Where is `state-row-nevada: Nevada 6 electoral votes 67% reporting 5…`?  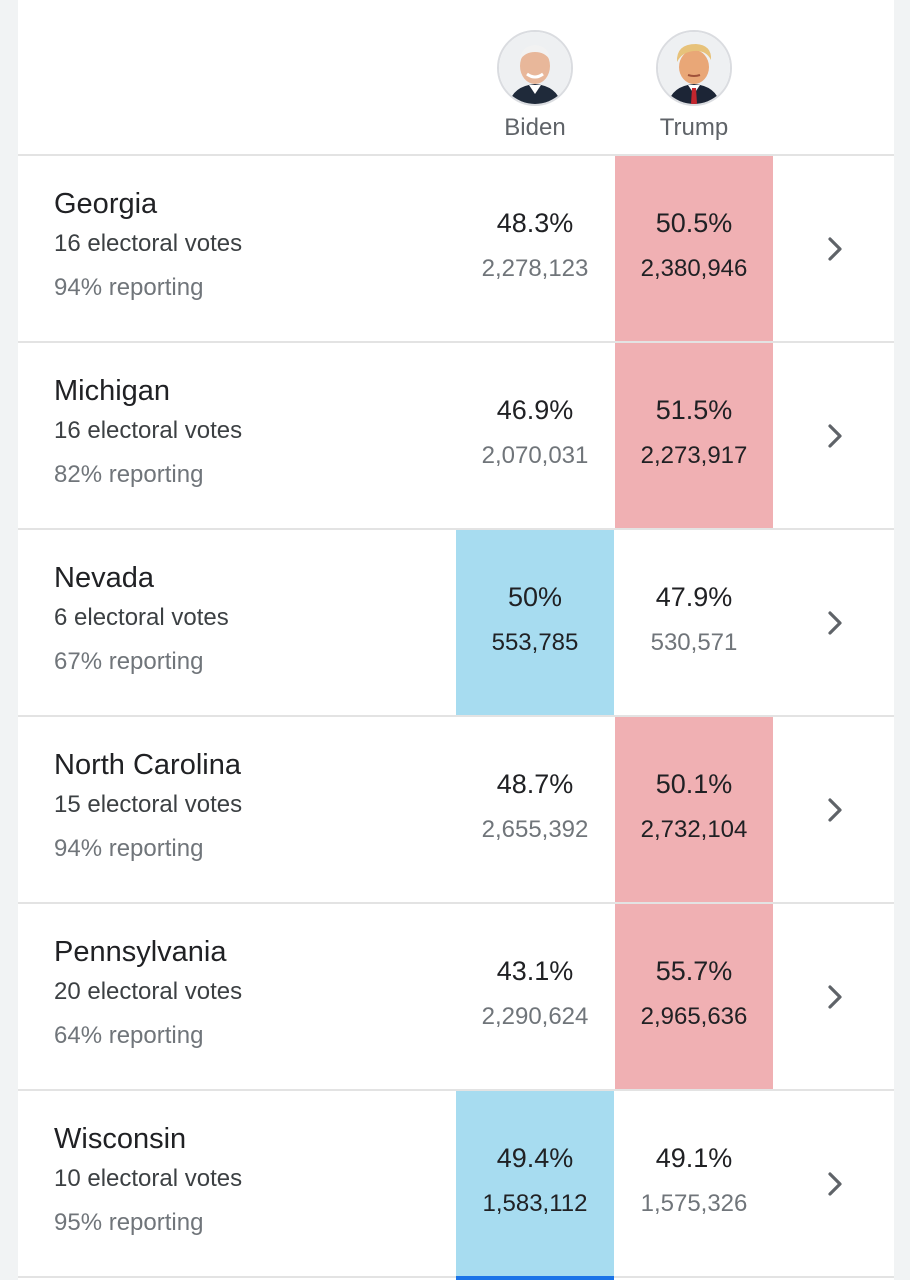
state-row-nevada: Nevada 6 electoral votes 67% reporting 5… is located at coordinates (456, 623).